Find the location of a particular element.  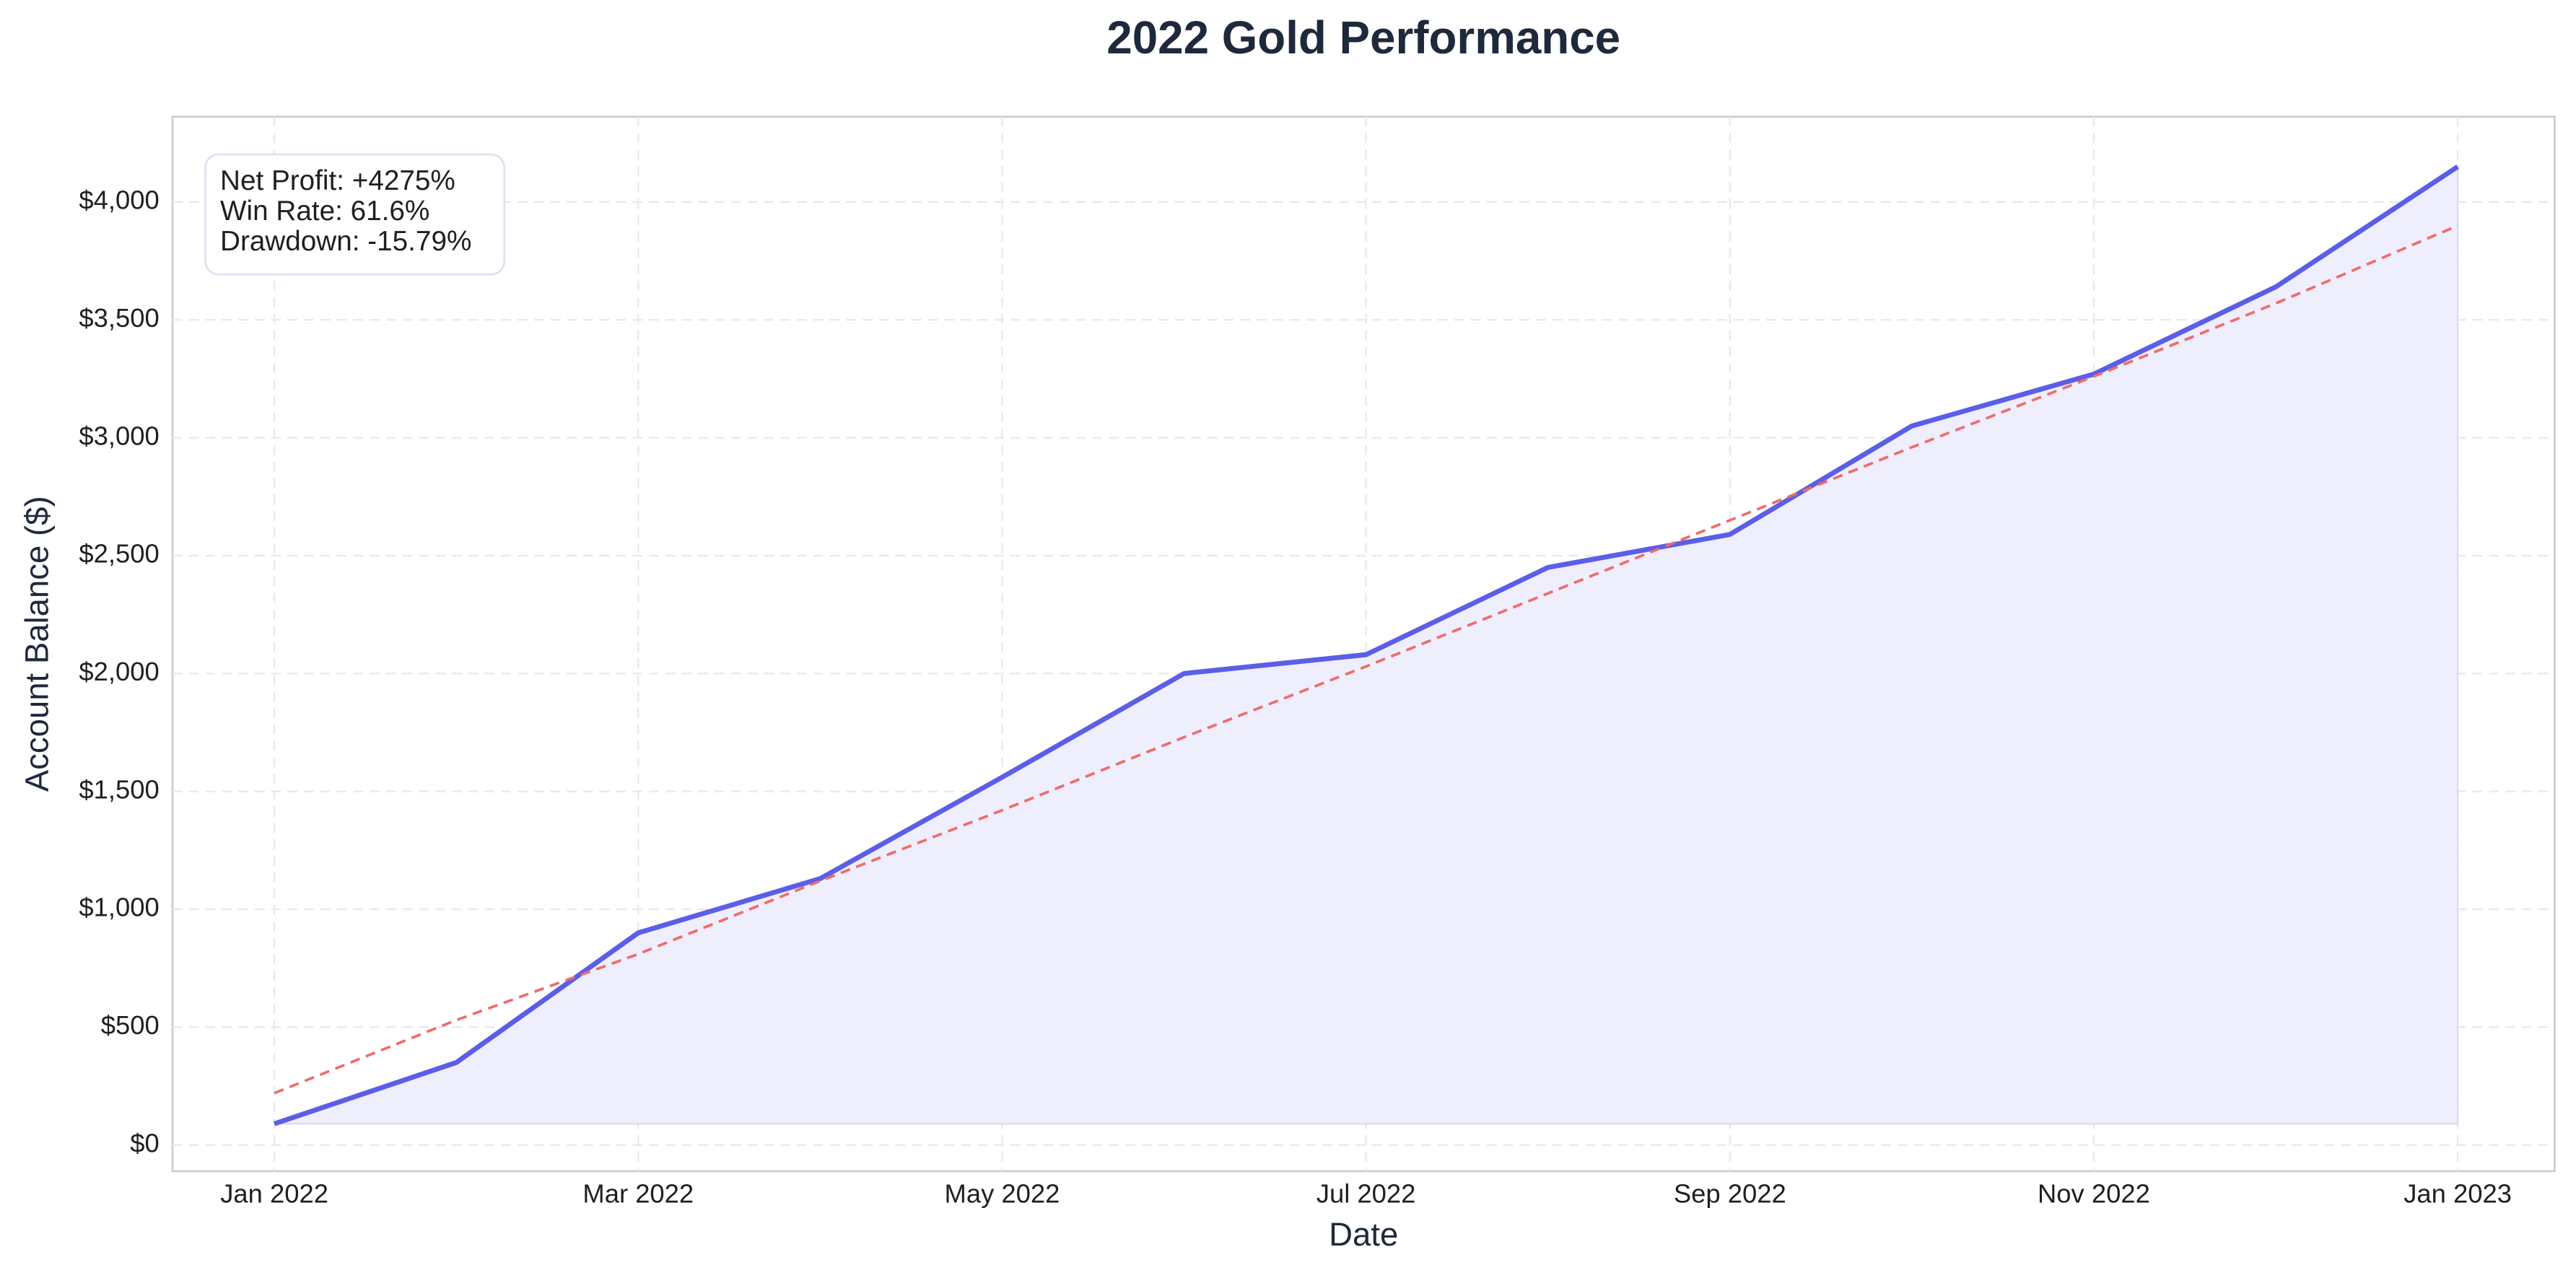

annotation-box is located at coordinates (355, 214).